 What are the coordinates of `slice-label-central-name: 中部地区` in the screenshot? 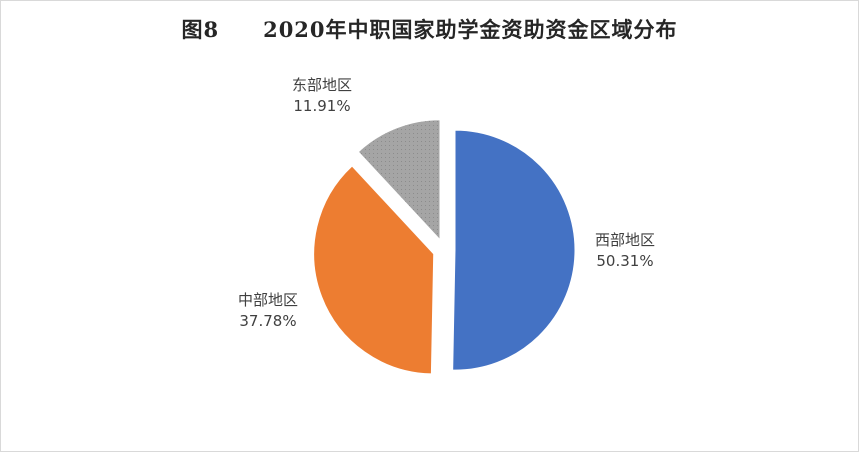 It's located at (268, 300).